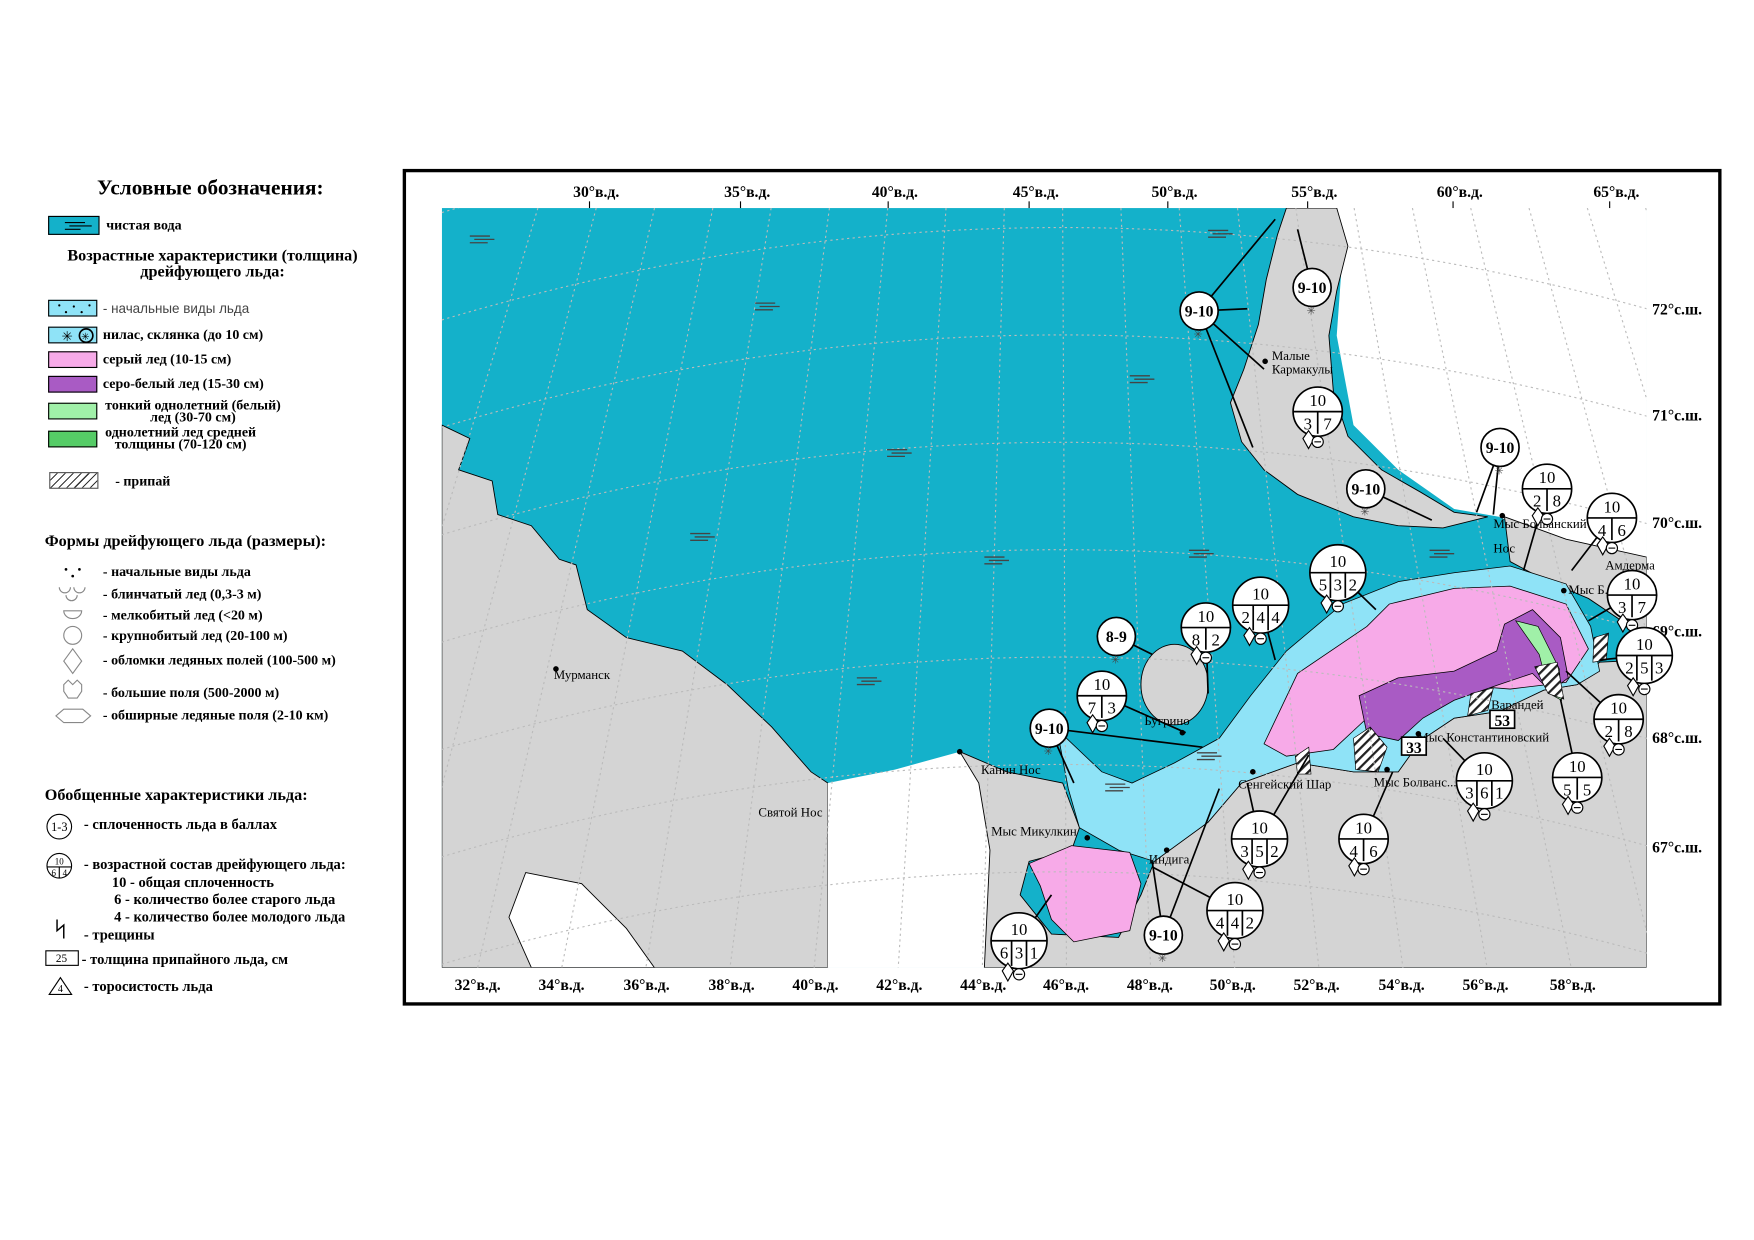 The width and height of the screenshot is (1754, 1240). What do you see at coordinates (1338, 579) in the screenshot?
I see `ice-concentration-circle: 105 3 2` at bounding box center [1338, 579].